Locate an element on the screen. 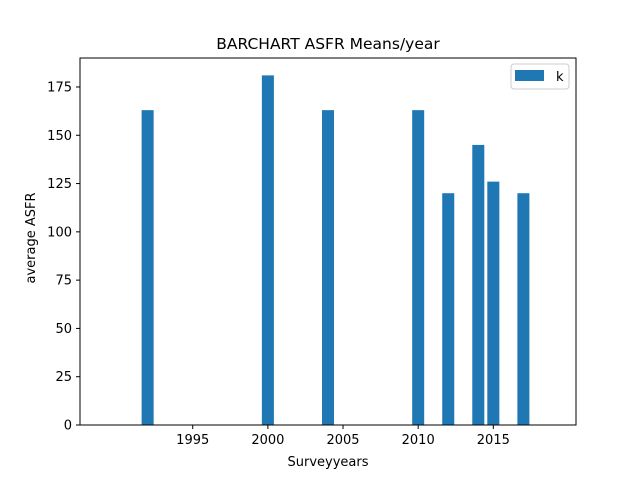 The width and height of the screenshot is (640, 478). bar-2004 is located at coordinates (328, 267).